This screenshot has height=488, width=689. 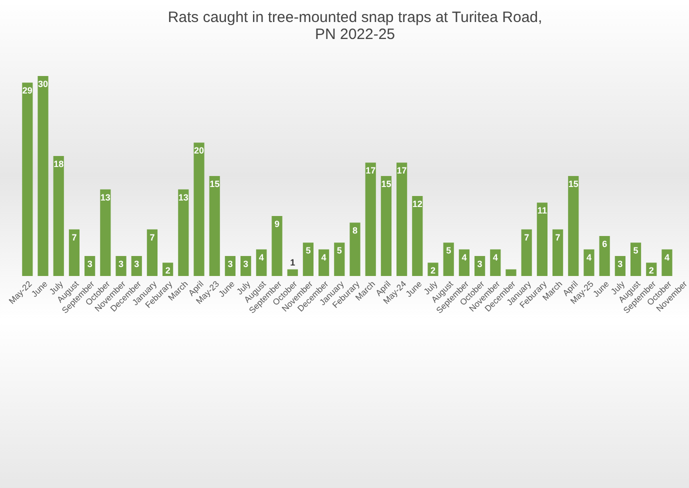 What do you see at coordinates (277, 224) in the screenshot?
I see `data-label: 9` at bounding box center [277, 224].